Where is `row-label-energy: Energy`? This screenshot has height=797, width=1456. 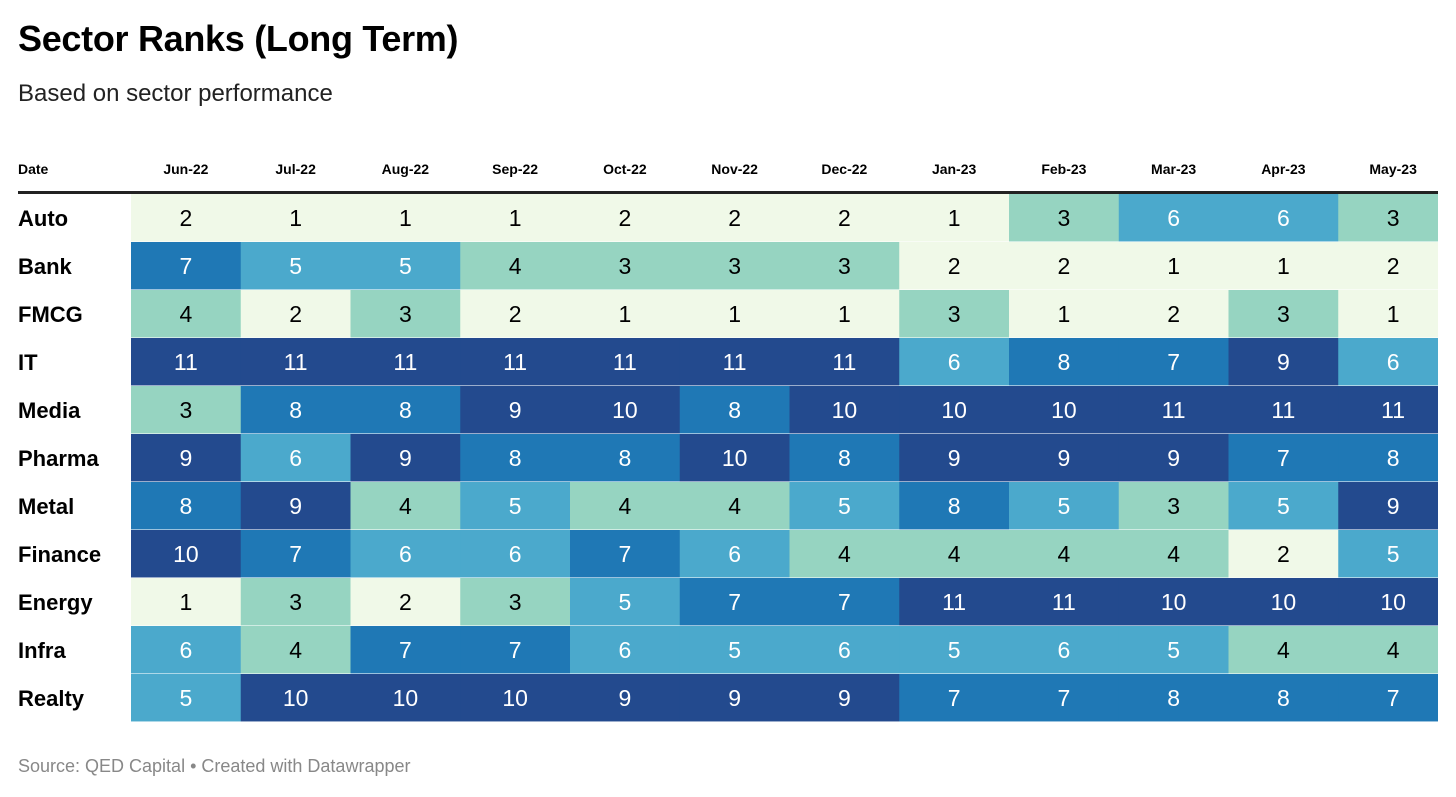
row-label-energy: Energy is located at coordinates (55, 602).